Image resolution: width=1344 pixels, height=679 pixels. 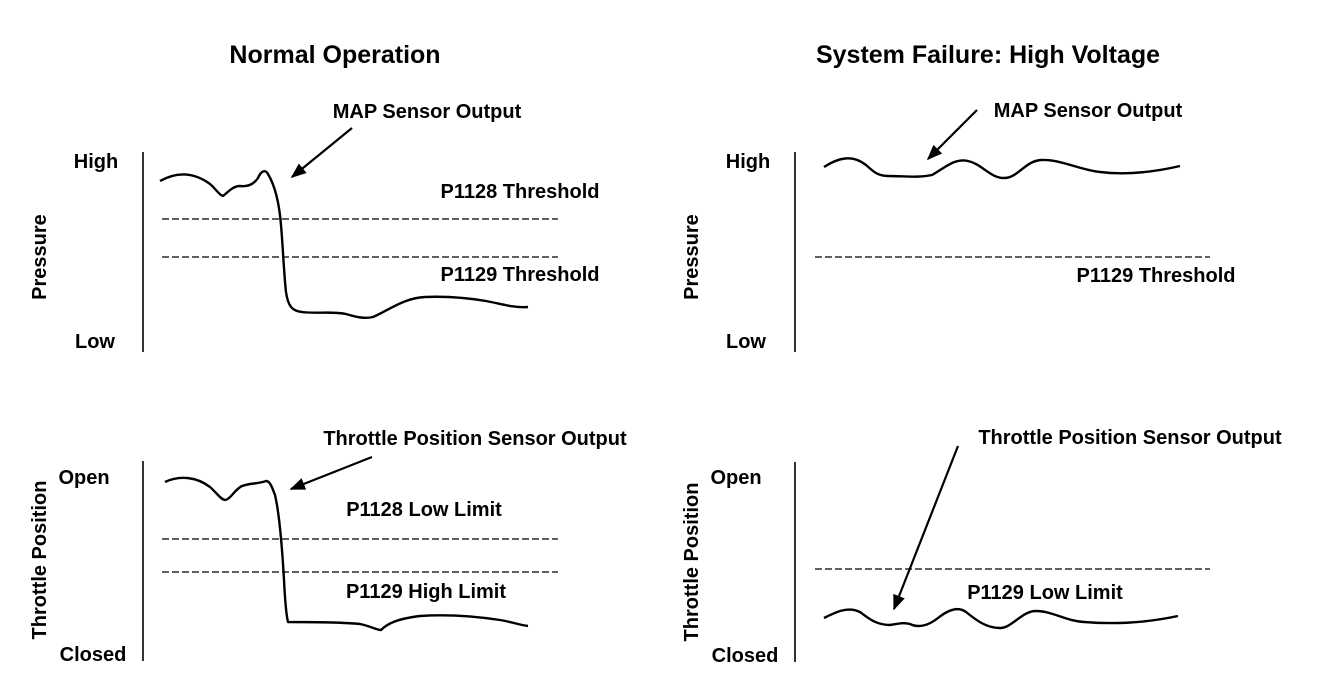 What do you see at coordinates (1045, 593) in the screenshot?
I see `p1129-low-limit-label: P1129 Low Limit` at bounding box center [1045, 593].